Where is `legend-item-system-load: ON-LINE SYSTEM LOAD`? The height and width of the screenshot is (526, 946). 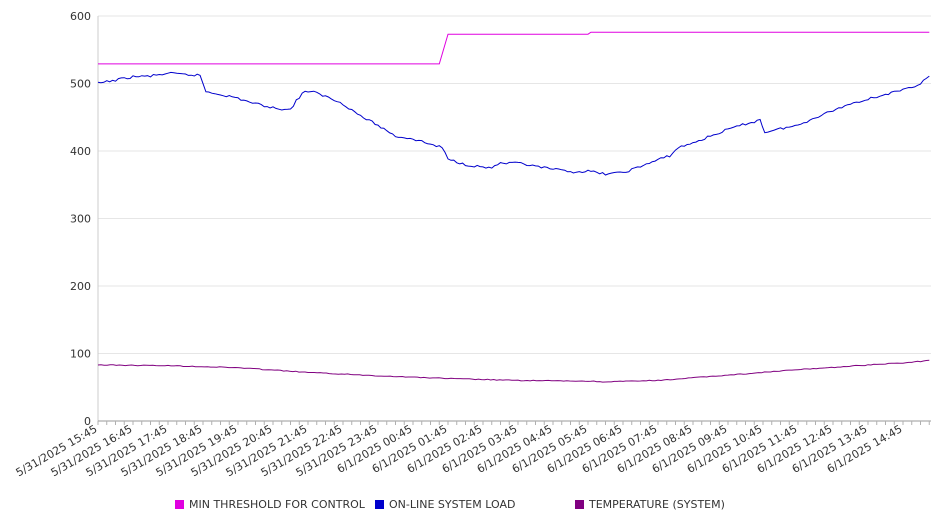
legend-item-system-load: ON-LINE SYSTEM LOAD is located at coordinates (445, 504).